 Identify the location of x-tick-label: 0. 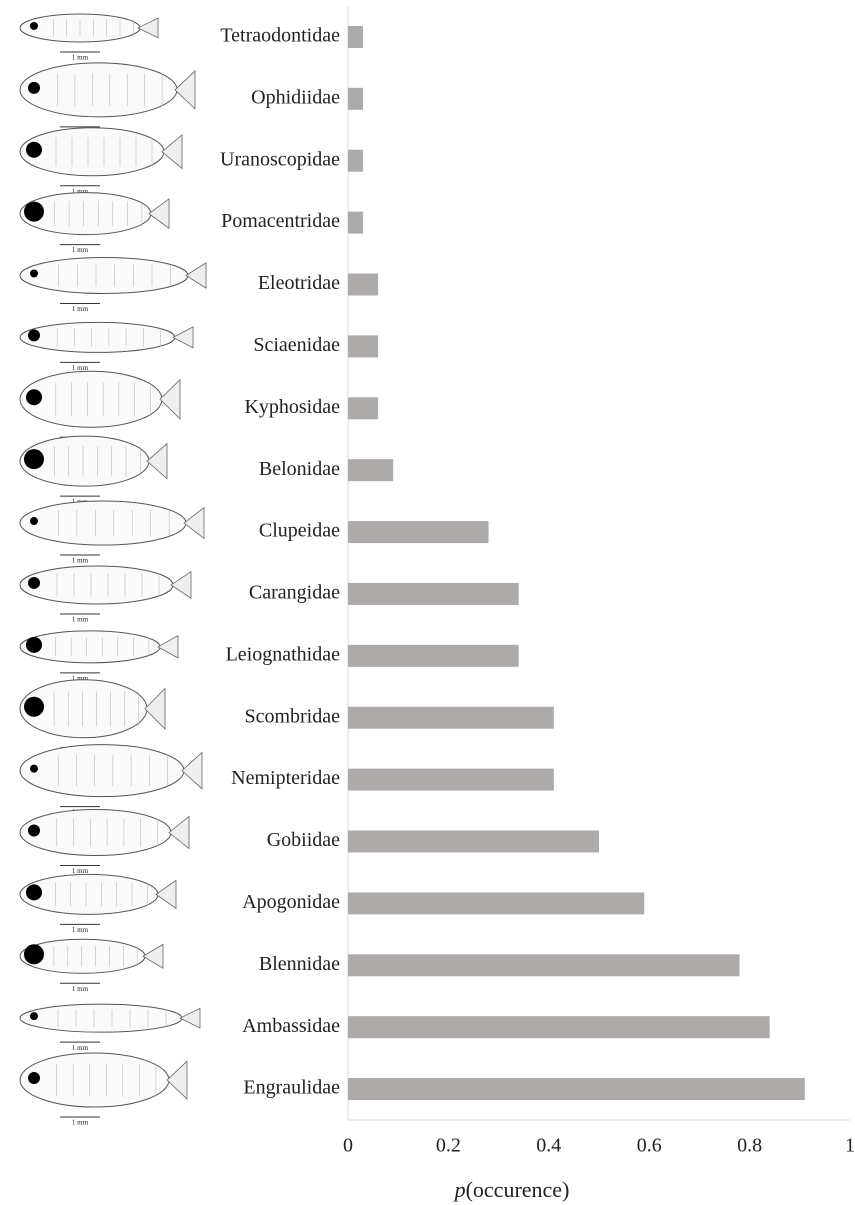
(348, 1146).